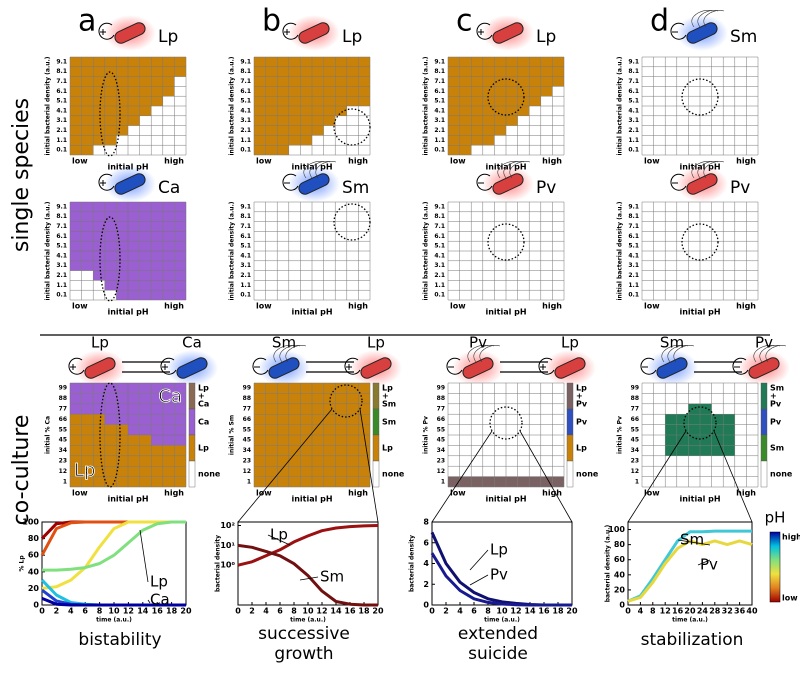 Image resolution: width=800 pixels, height=681 pixels. What do you see at coordinates (633, 120) in the screenshot?
I see `y-tick-label: 3.1` at bounding box center [633, 120].